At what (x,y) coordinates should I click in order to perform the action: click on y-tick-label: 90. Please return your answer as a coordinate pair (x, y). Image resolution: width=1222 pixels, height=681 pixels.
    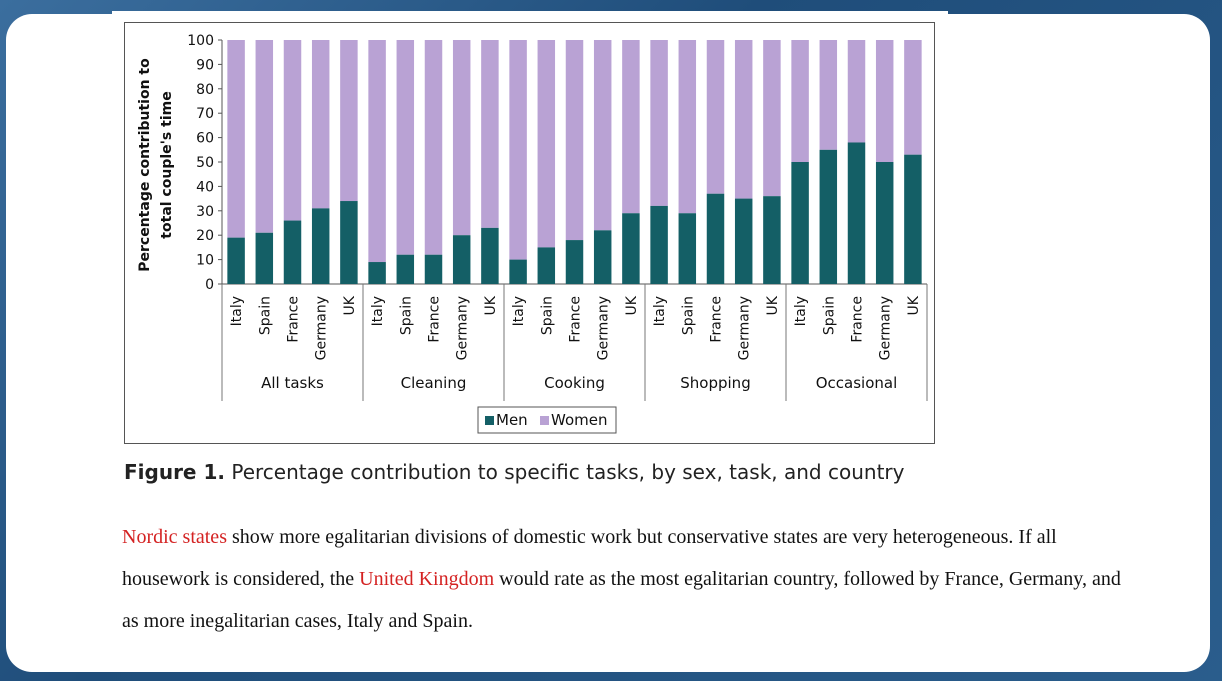
    Looking at the image, I should click on (205, 65).